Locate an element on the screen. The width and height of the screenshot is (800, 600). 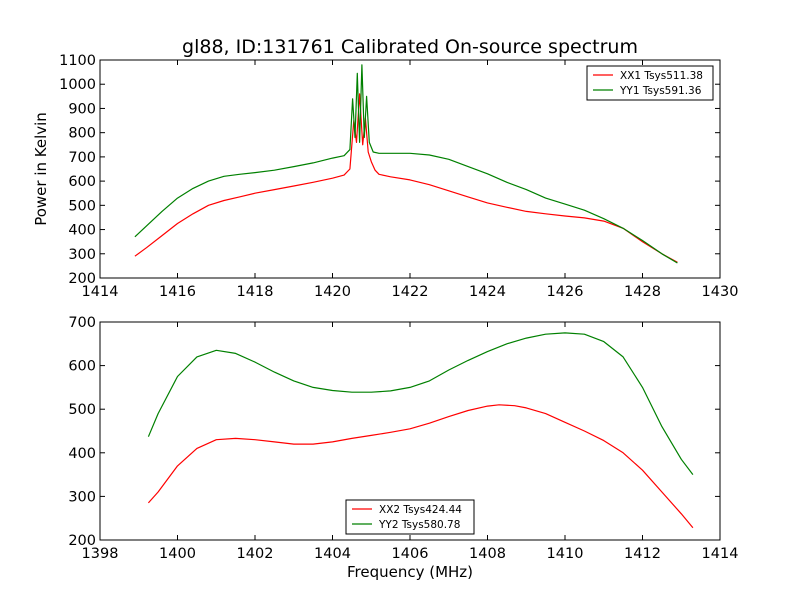
legend-entry-label: YY1 Tsys591.36 is located at coordinates (660, 91).